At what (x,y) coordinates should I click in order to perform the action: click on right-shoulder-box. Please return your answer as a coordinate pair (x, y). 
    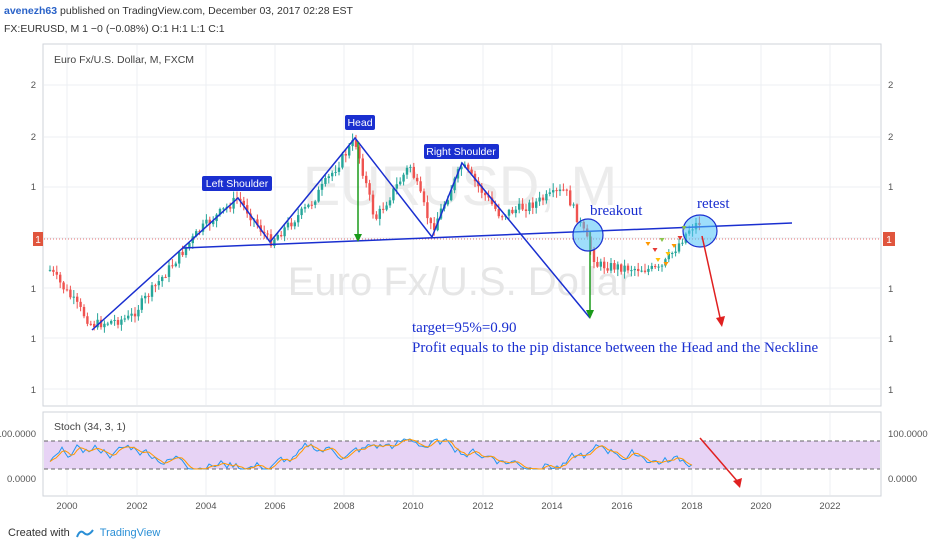
    Looking at the image, I should click on (461, 151).